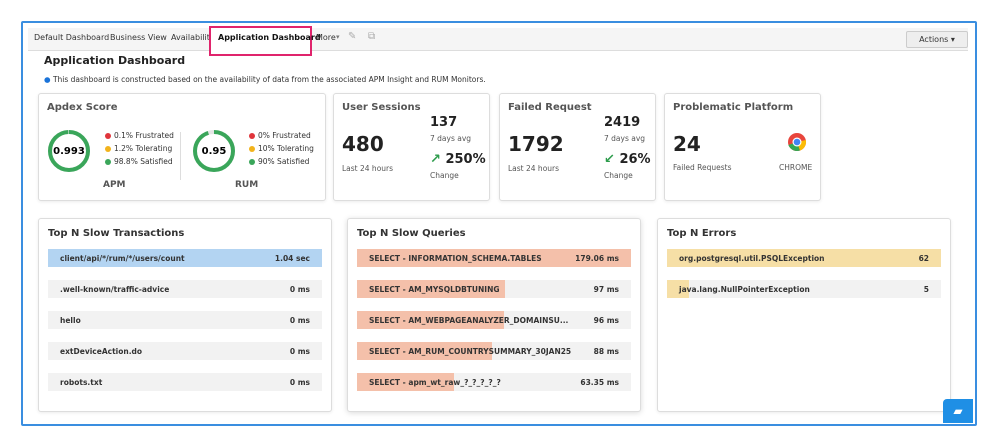  I want to click on row-value: 88 ms, so click(606, 351).